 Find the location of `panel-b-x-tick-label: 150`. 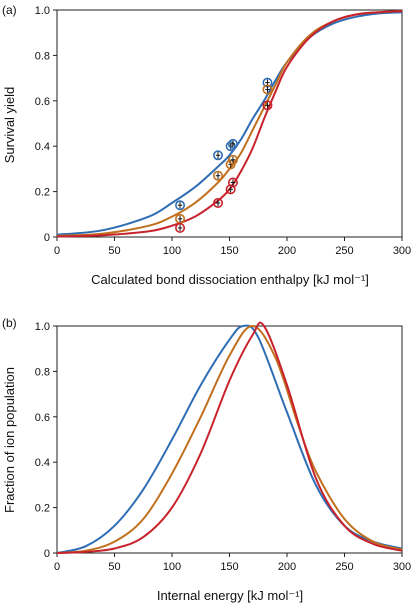

panel-b-x-tick-label: 150 is located at coordinates (229, 567).